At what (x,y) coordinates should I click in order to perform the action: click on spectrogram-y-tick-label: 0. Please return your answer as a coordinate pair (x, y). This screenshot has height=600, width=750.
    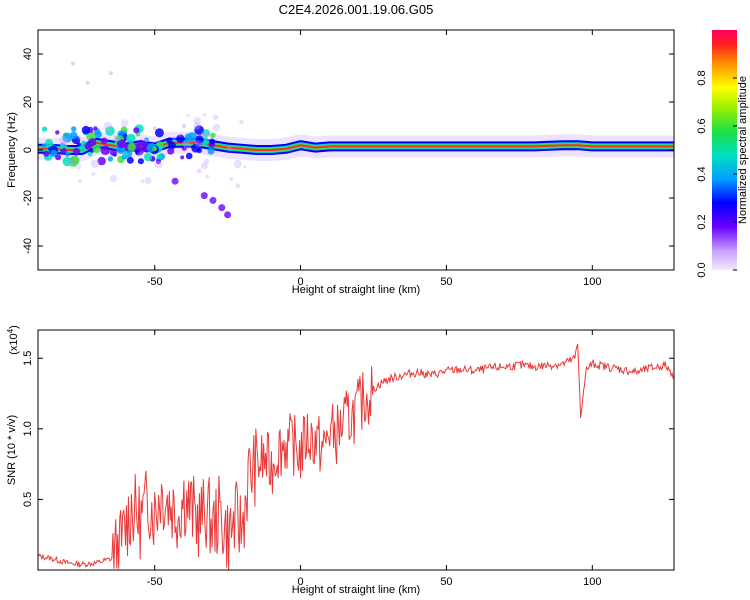
    Looking at the image, I should click on (28, 150).